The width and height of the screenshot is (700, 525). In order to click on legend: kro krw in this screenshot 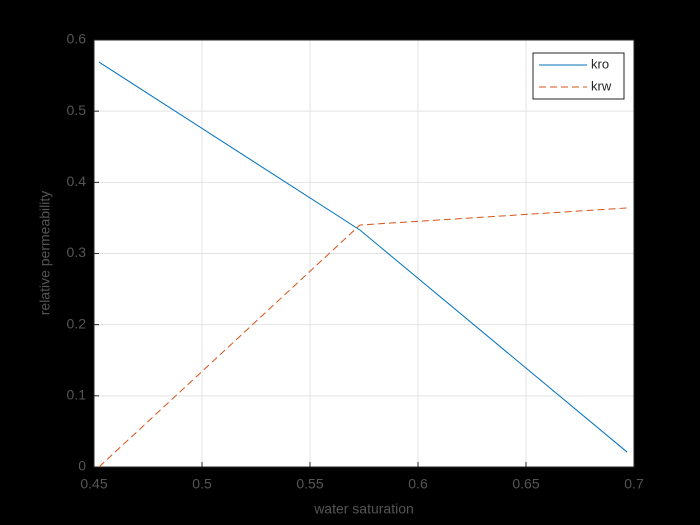, I will do `click(578, 76)`.